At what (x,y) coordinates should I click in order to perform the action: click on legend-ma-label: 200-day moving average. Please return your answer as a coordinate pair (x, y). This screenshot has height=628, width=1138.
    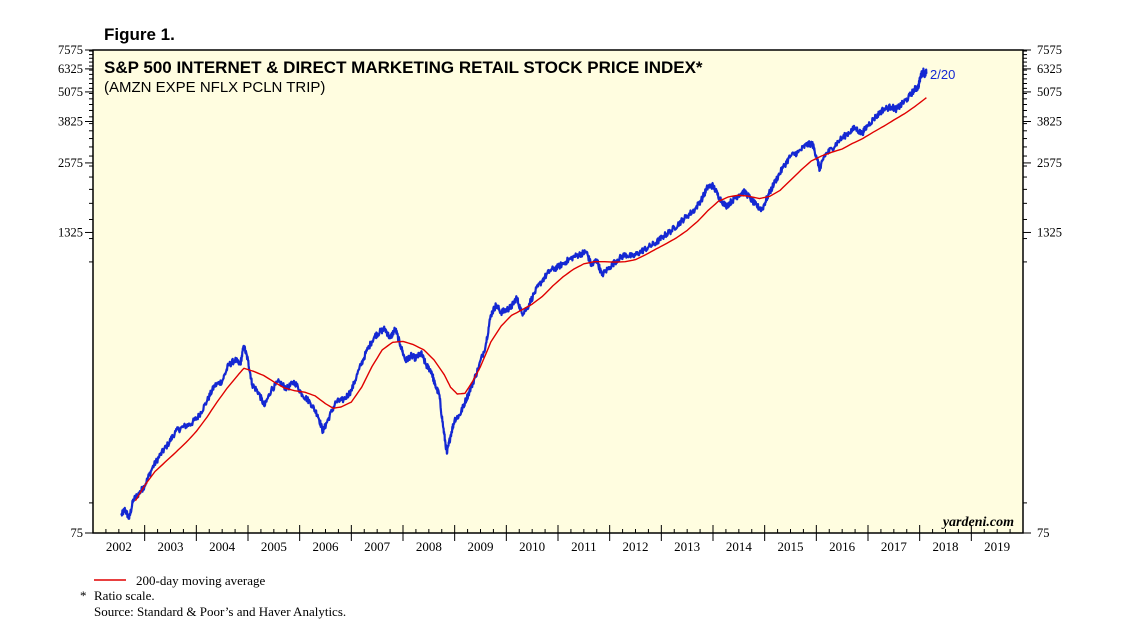
    Looking at the image, I should click on (200, 580).